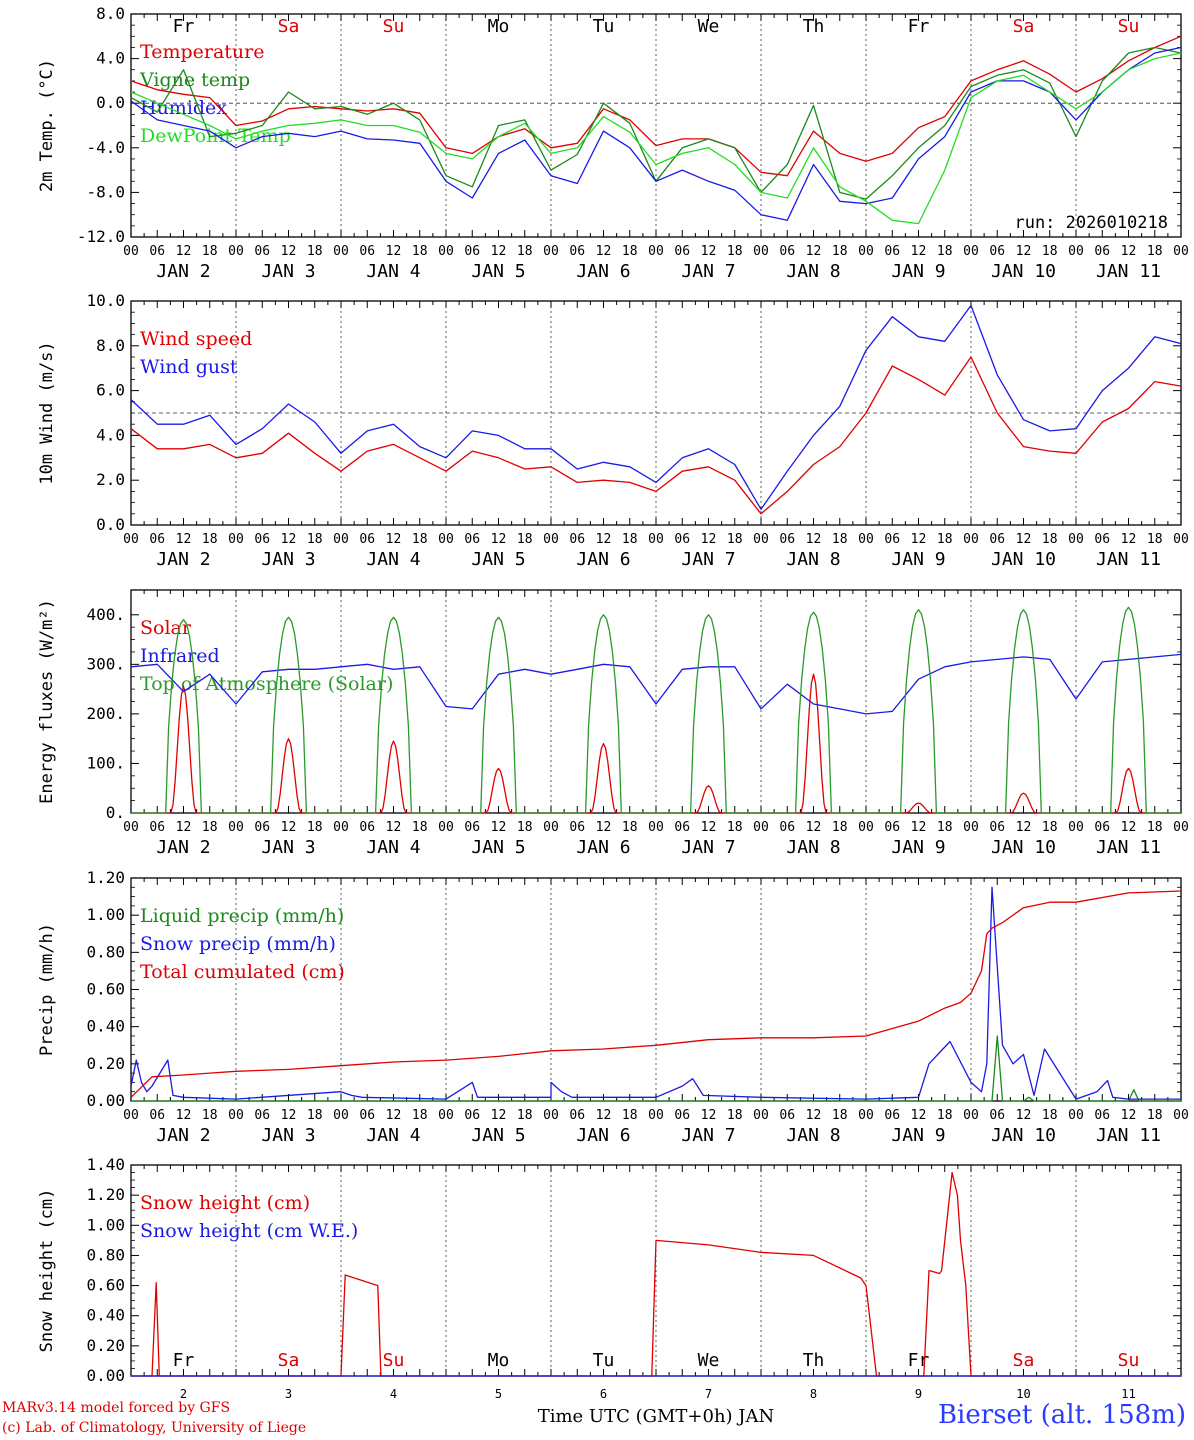 This screenshot has height=1440, width=1194. Describe the element at coordinates (656, 106) in the screenshot. I see `series-line-temperature` at that location.